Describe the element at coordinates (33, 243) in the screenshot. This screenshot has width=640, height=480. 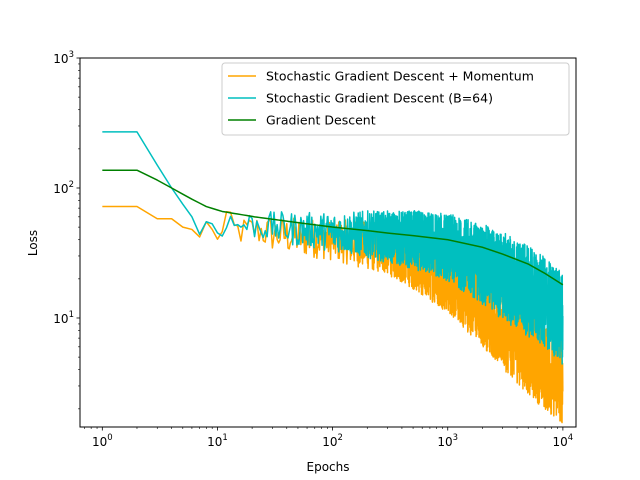
I see `y-axis-label: Loss` at that location.